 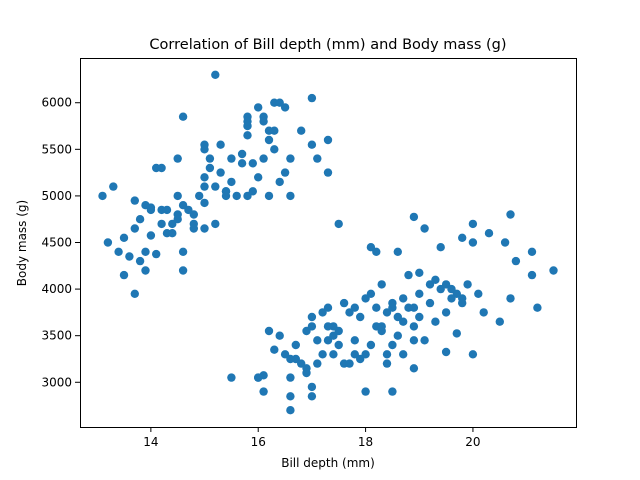 I want to click on x-axis-ticks: 14 16 18 20, so click(x=312, y=438).